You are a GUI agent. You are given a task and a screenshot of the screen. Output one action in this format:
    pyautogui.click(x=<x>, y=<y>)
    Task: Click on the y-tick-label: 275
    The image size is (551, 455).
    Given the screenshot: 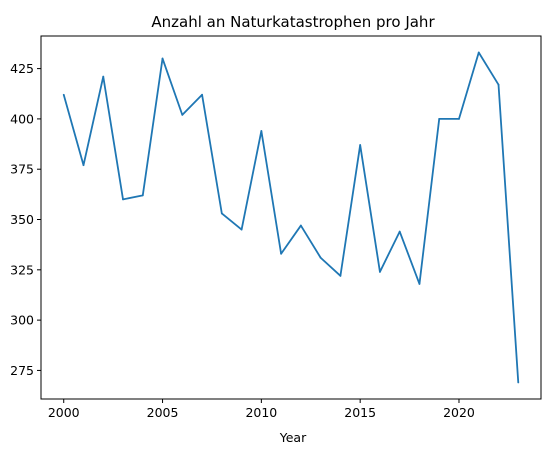 What is the action you would take?
    pyautogui.click(x=22, y=370)
    